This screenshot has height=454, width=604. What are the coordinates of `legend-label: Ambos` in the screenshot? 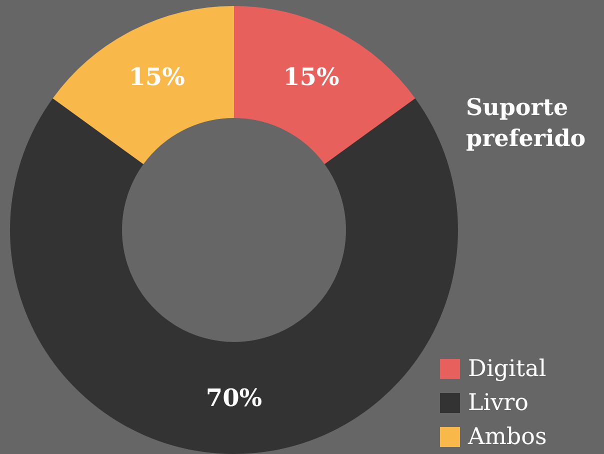 It's located at (507, 437).